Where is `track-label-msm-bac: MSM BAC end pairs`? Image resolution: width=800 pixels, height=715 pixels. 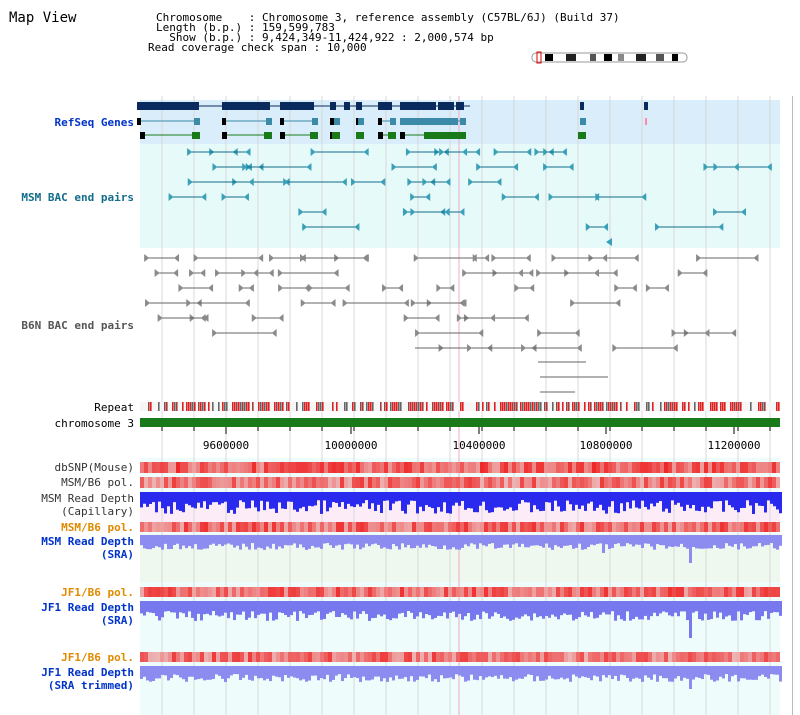
track-label-msm-bac: MSM BAC end pairs is located at coordinates (77, 197).